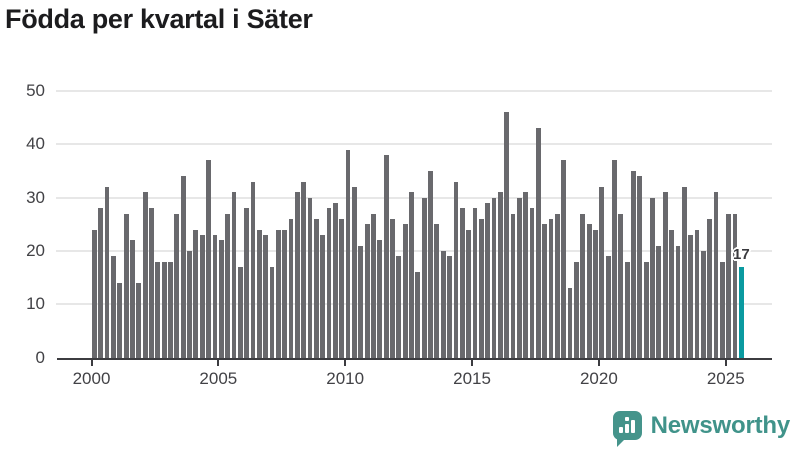 The image size is (800, 450). What do you see at coordinates (598, 378) in the screenshot?
I see `x-axis-label: 2020` at bounding box center [598, 378].